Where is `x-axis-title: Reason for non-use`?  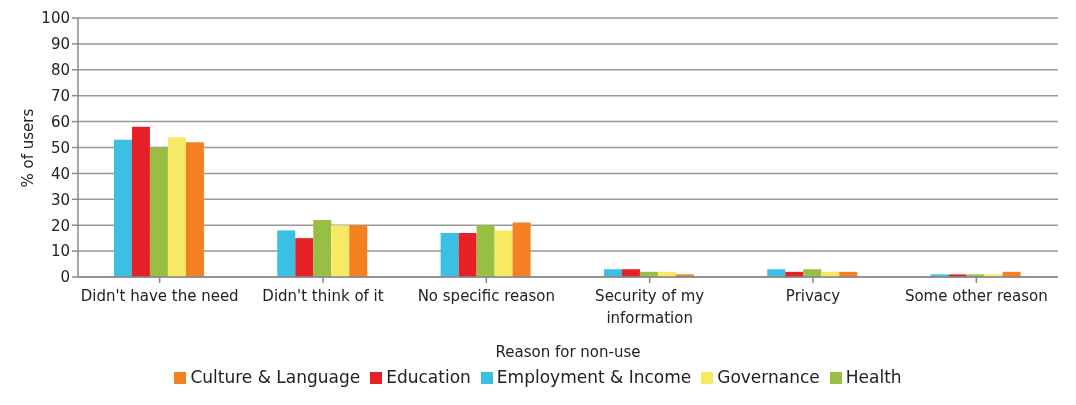
x-axis-title: Reason for non-use is located at coordinates (568, 352).